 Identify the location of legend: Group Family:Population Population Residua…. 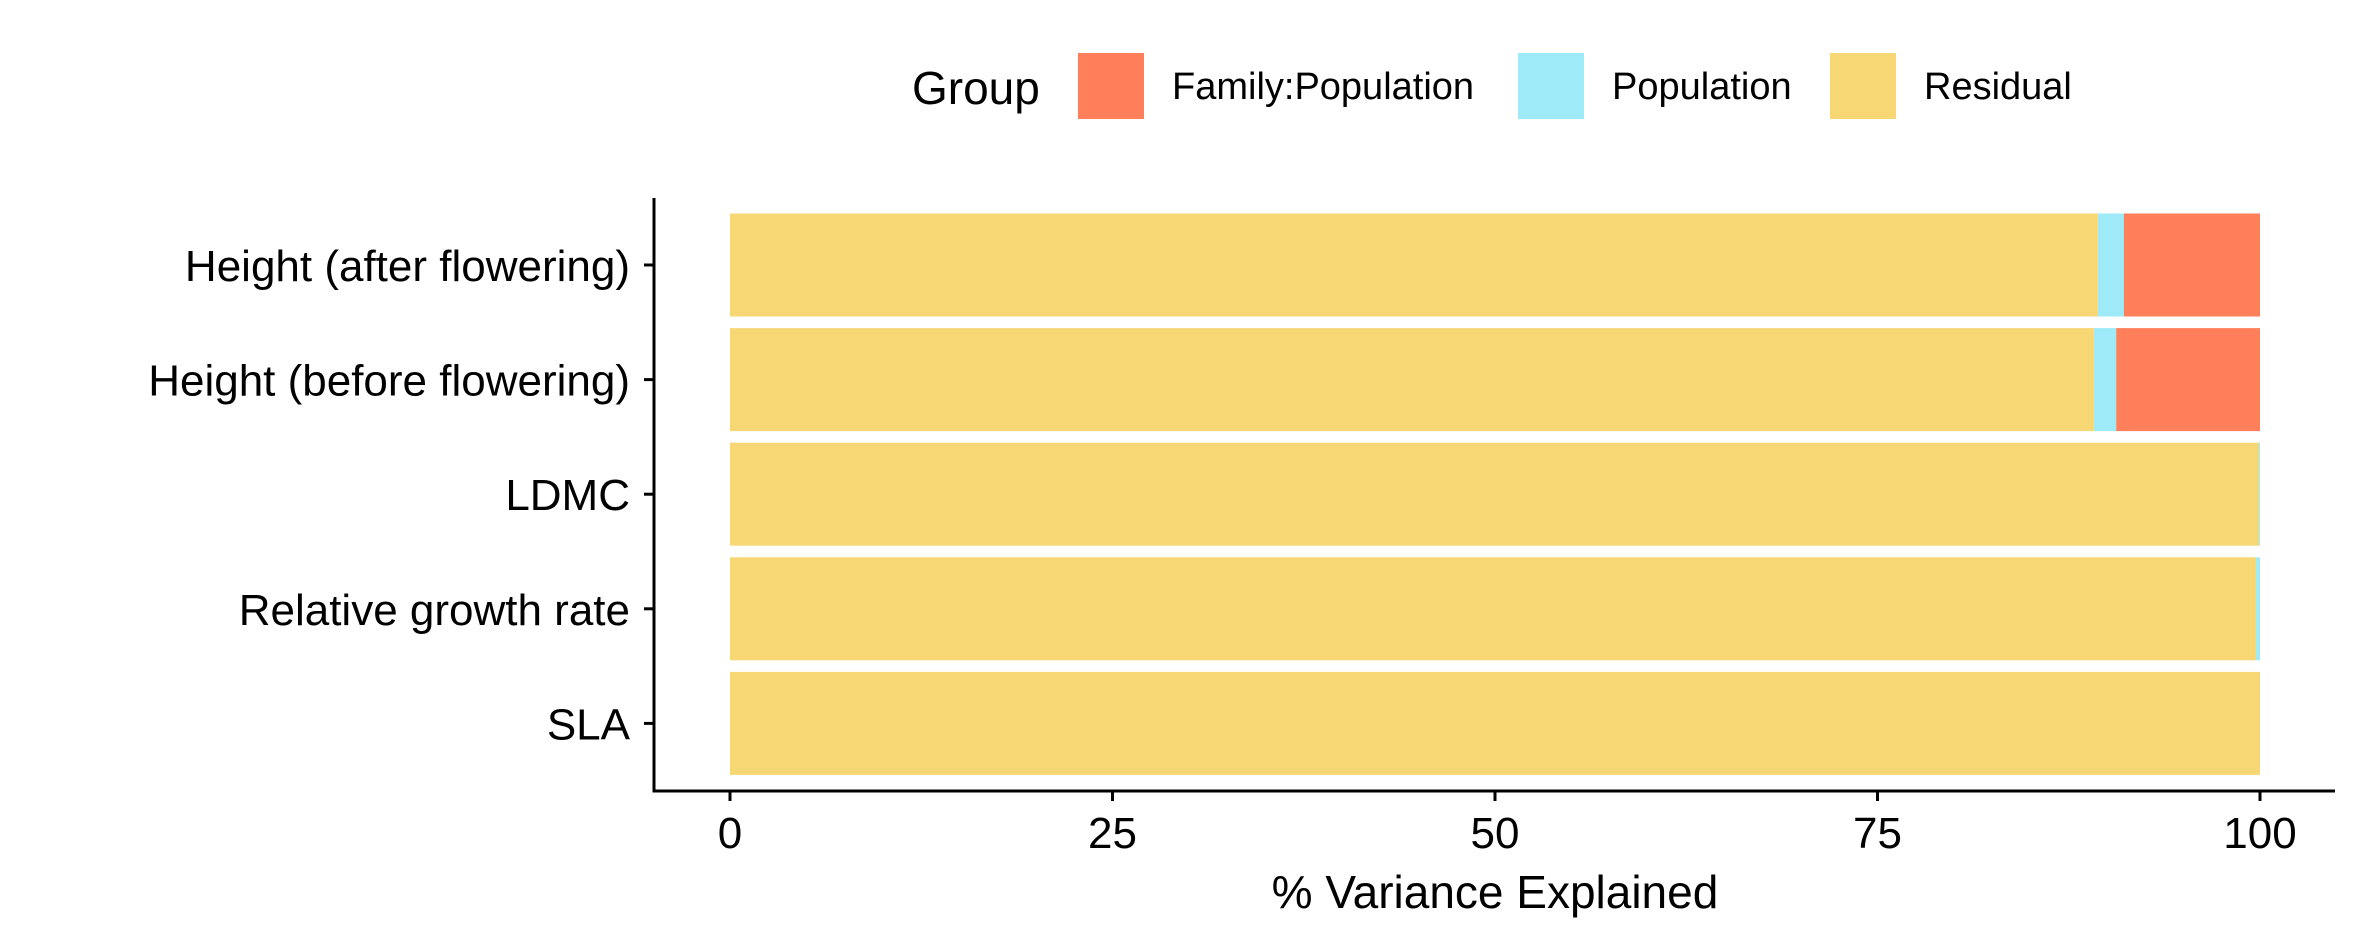
(1492, 86).